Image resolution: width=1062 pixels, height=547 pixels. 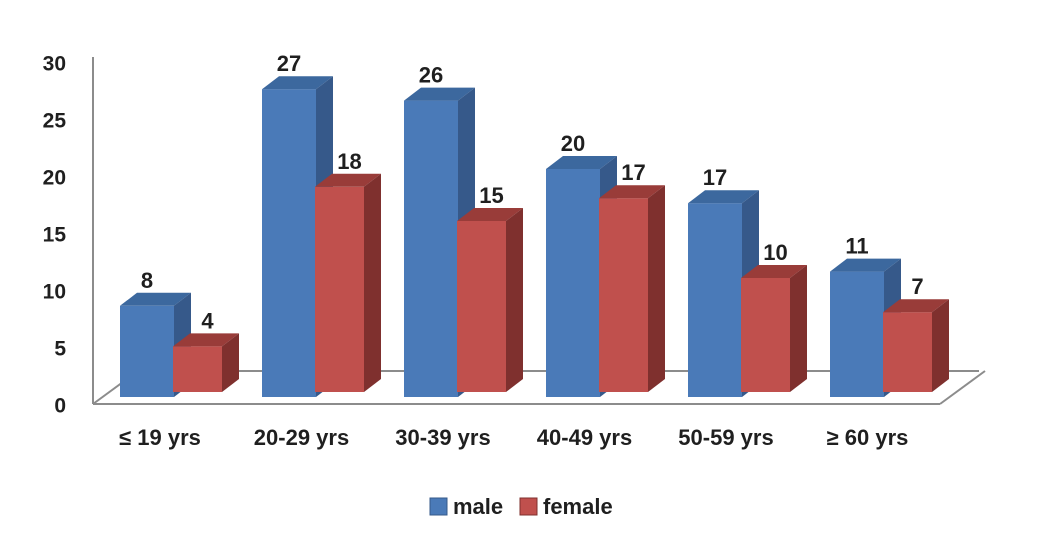 I want to click on x-category-label: 40-49 yrs, so click(x=584, y=437).